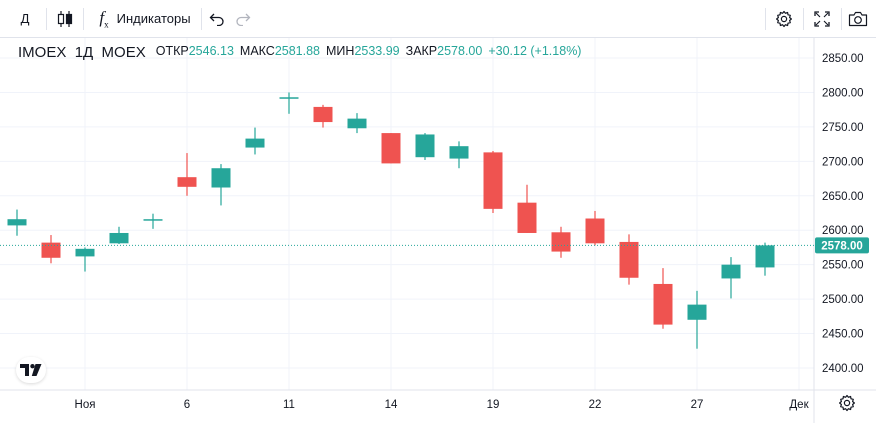 The image size is (876, 423). Describe the element at coordinates (297, 51) in the screenshot. I see `high-value: 2581.88` at that location.